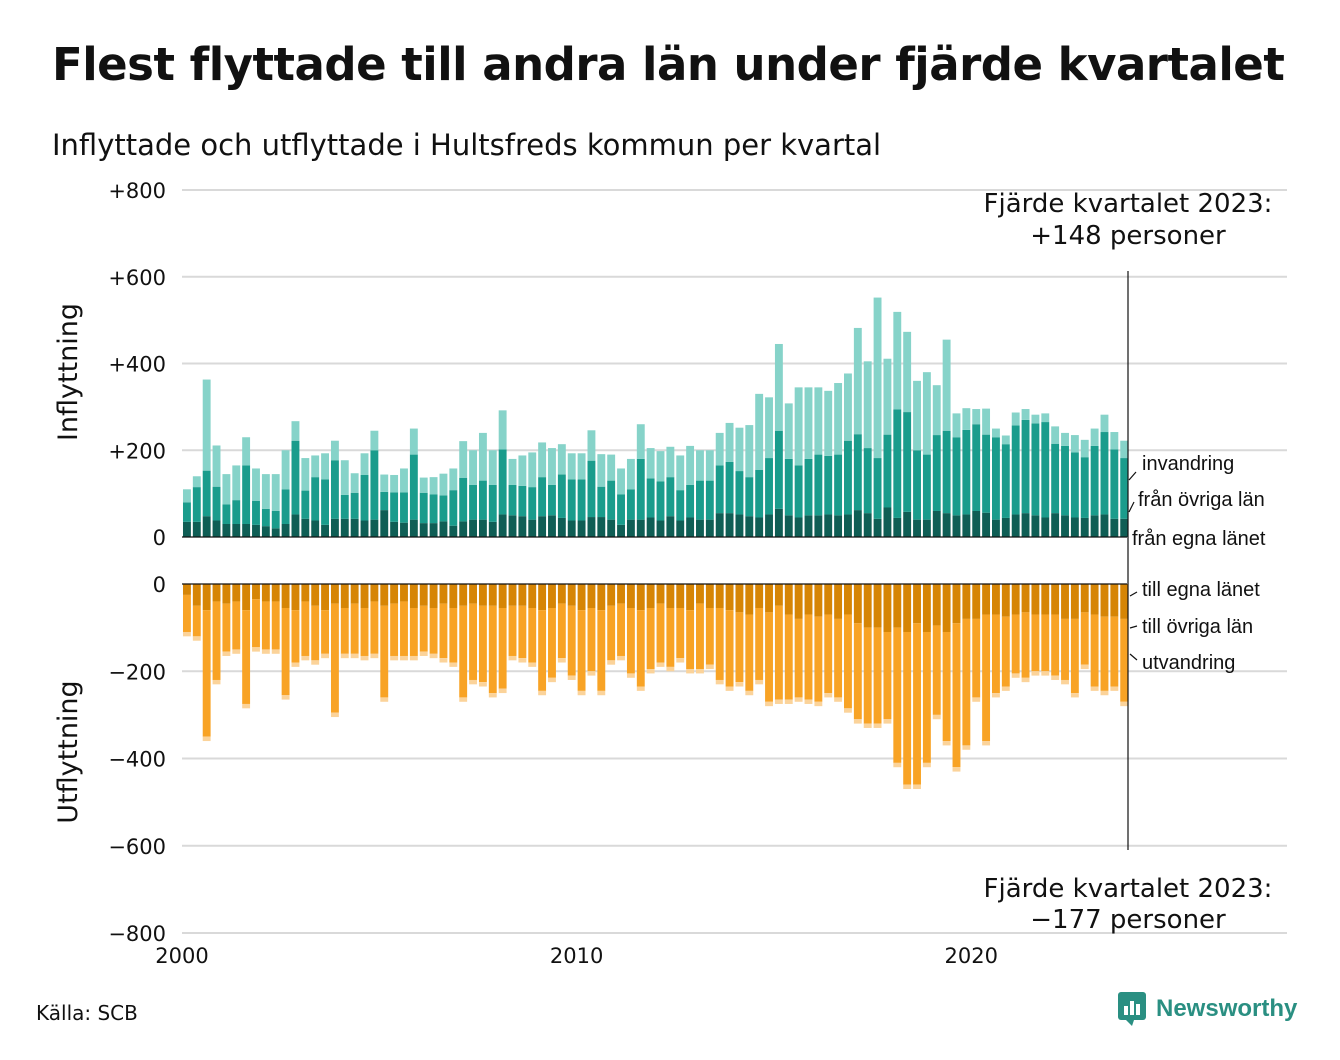 This screenshot has width=1340, height=1060. Describe the element at coordinates (1128, 904) in the screenshot. I see `annotation-bottom: Fjärde kvartalet 2023: −177 personer` at that location.